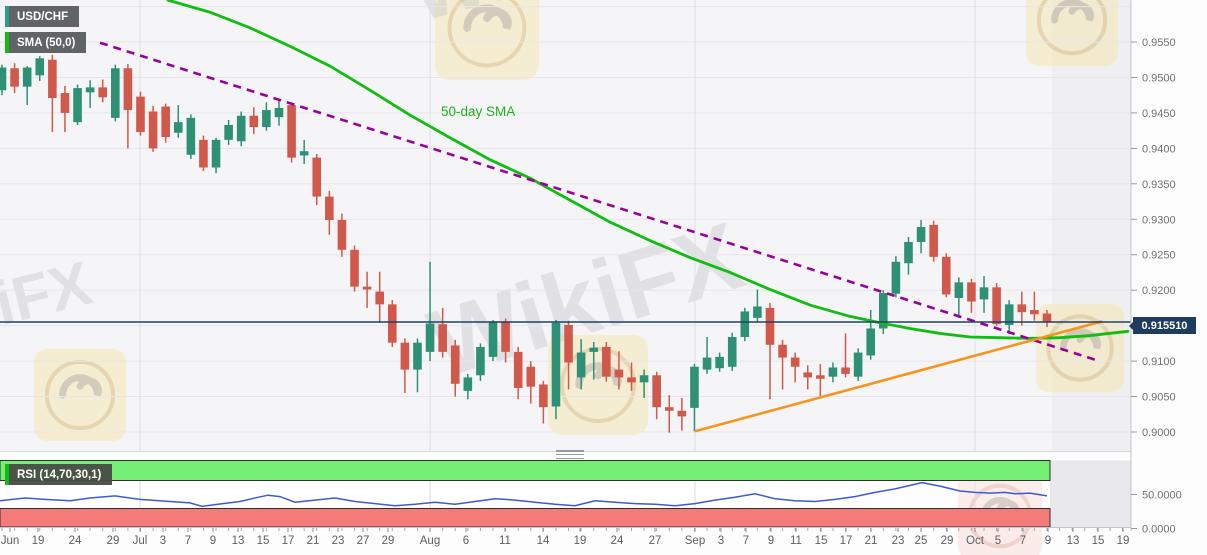 Image resolution: width=1207 pixels, height=555 pixels. I want to click on sma-badge-accent, so click(7, 42).